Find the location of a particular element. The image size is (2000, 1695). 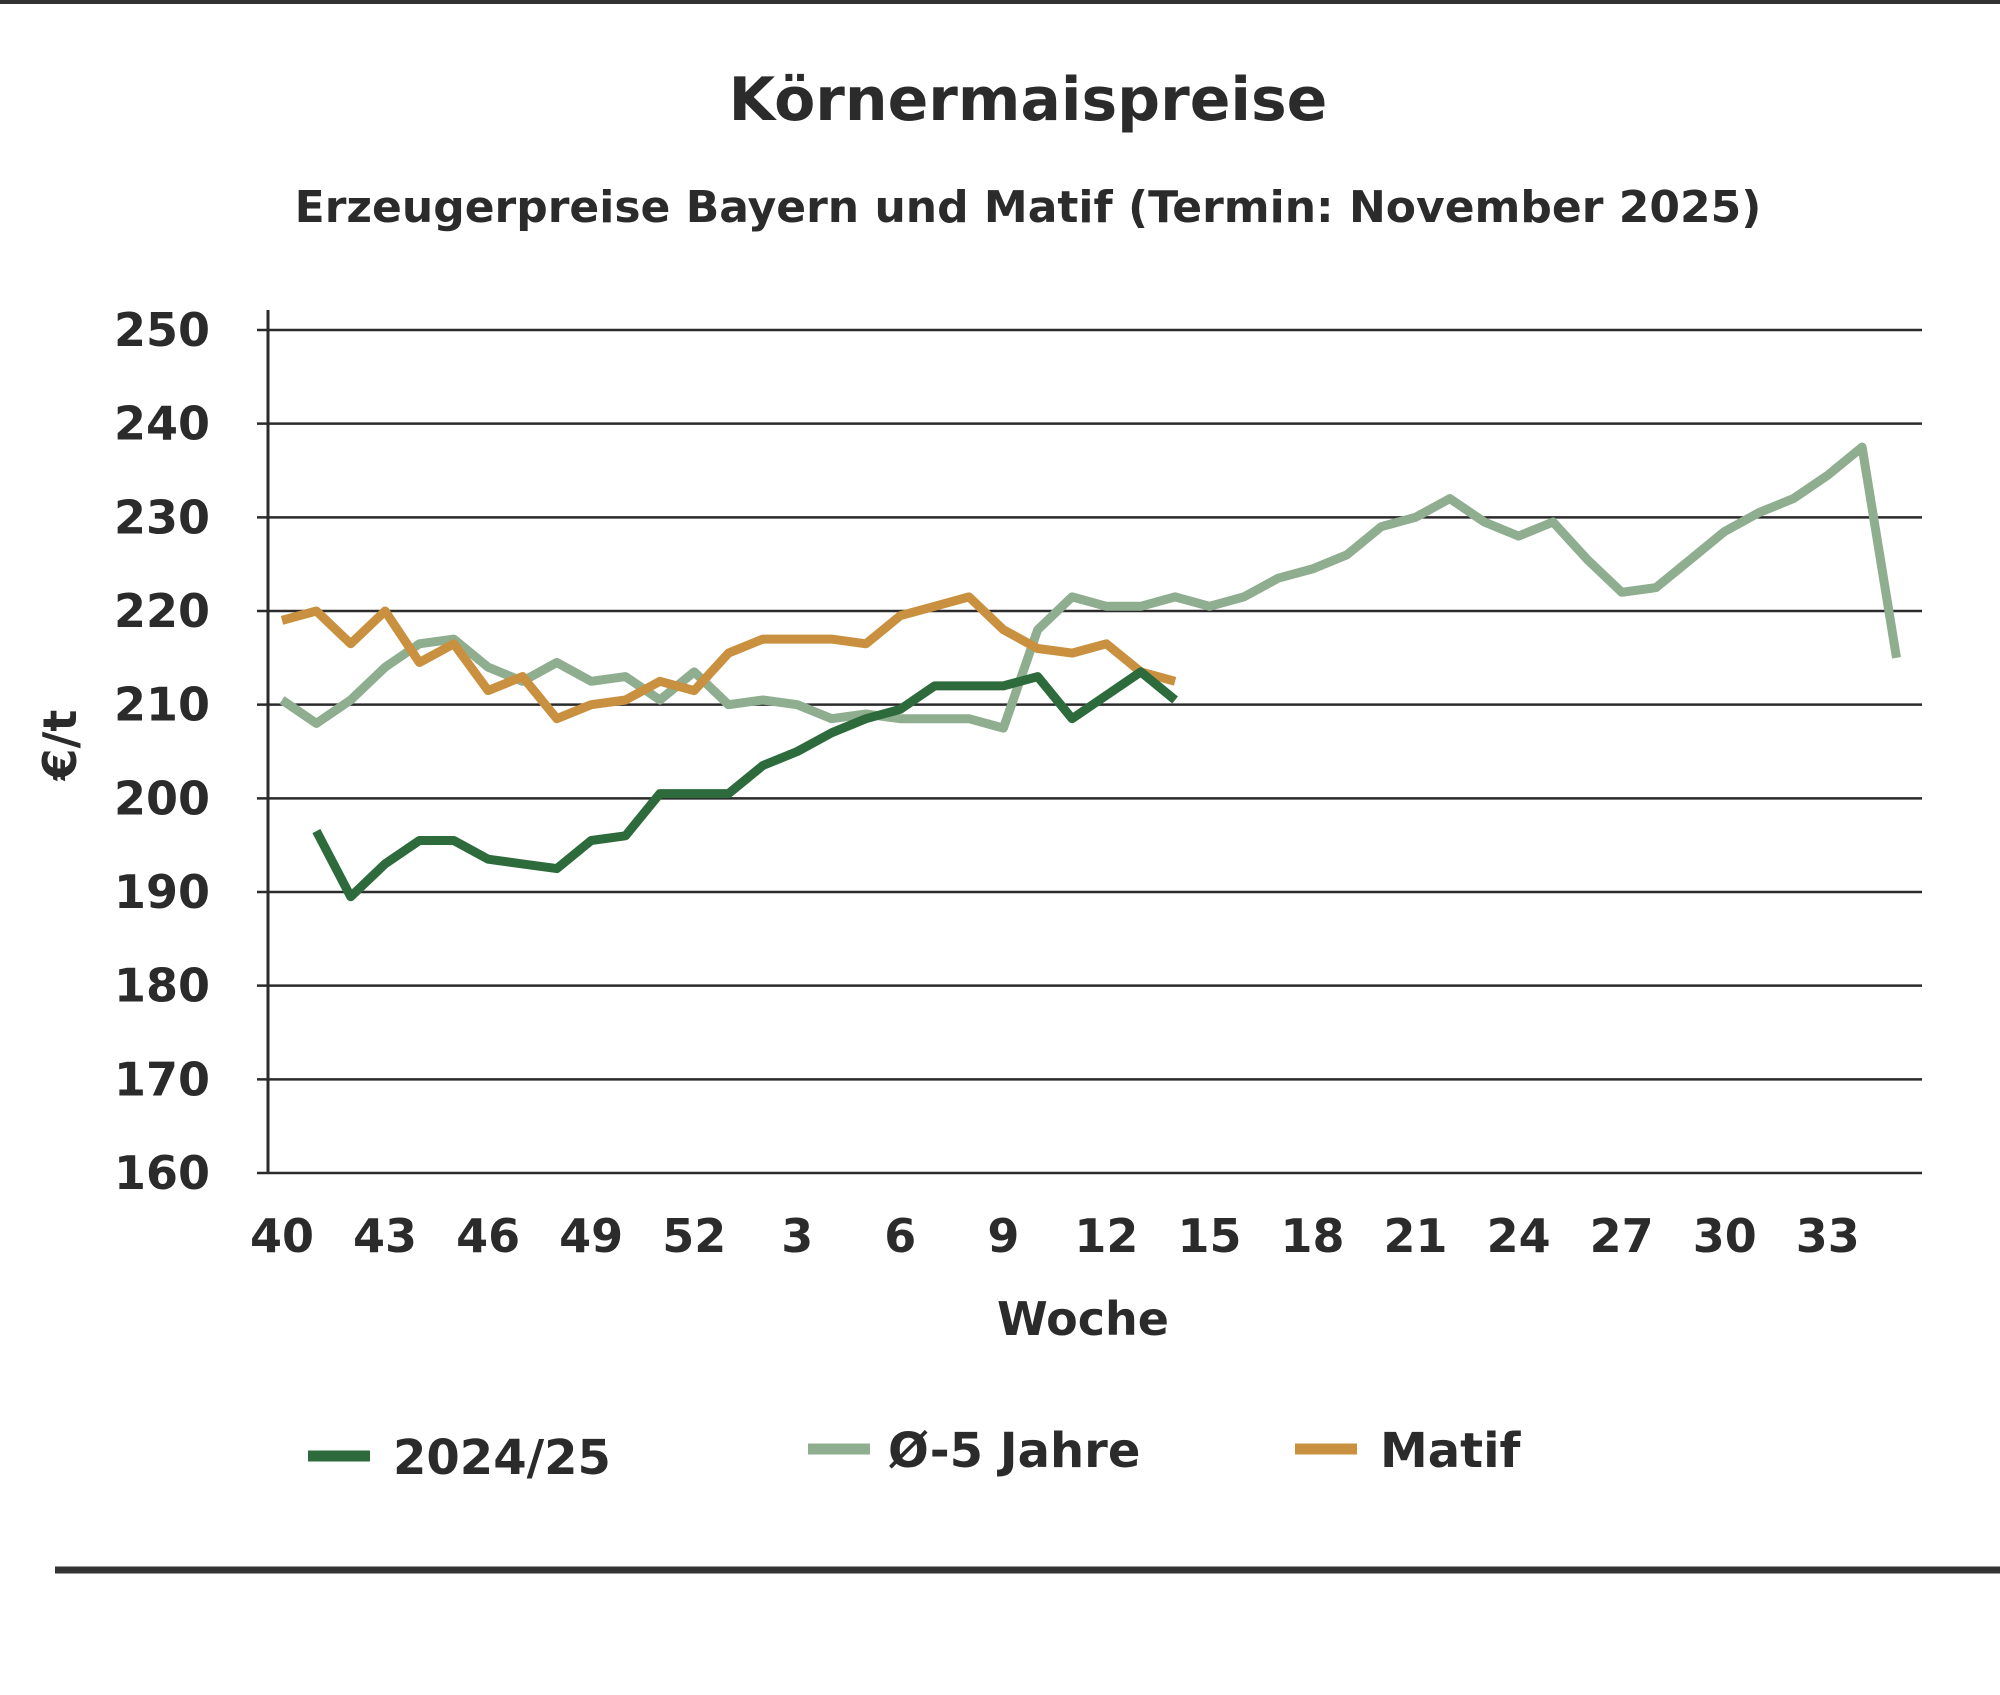

y-tick-label: 190 is located at coordinates (162, 892).